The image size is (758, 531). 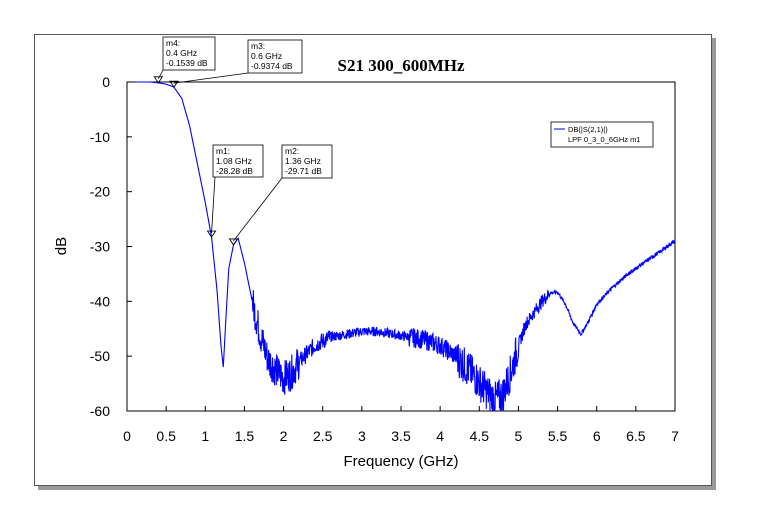 I want to click on y-tick-label: -60, so click(x=100, y=411).